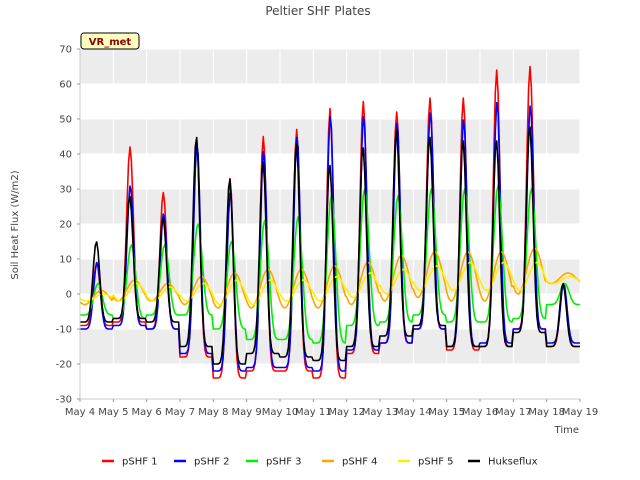 The image size is (640, 480). What do you see at coordinates (65, 225) in the screenshot?
I see `y-tick-label: 20` at bounding box center [65, 225].